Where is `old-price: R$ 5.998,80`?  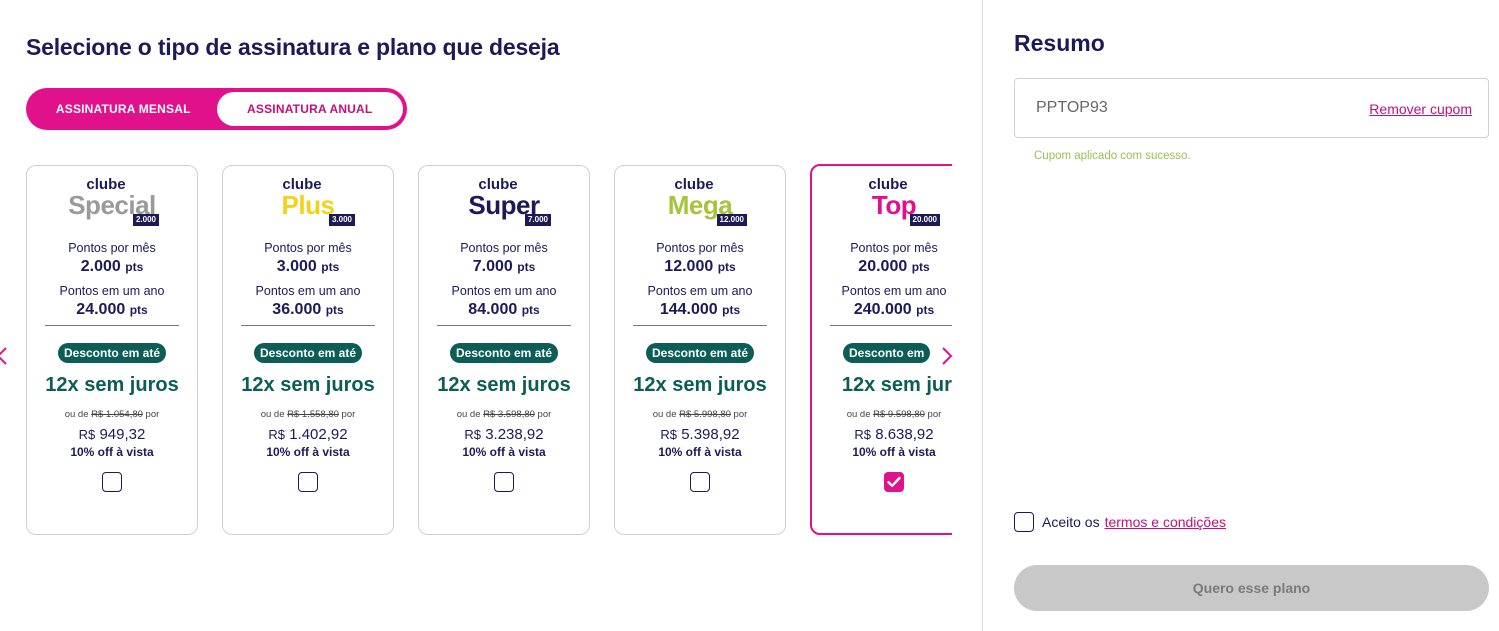 old-price: R$ 5.998,80 is located at coordinates (705, 414).